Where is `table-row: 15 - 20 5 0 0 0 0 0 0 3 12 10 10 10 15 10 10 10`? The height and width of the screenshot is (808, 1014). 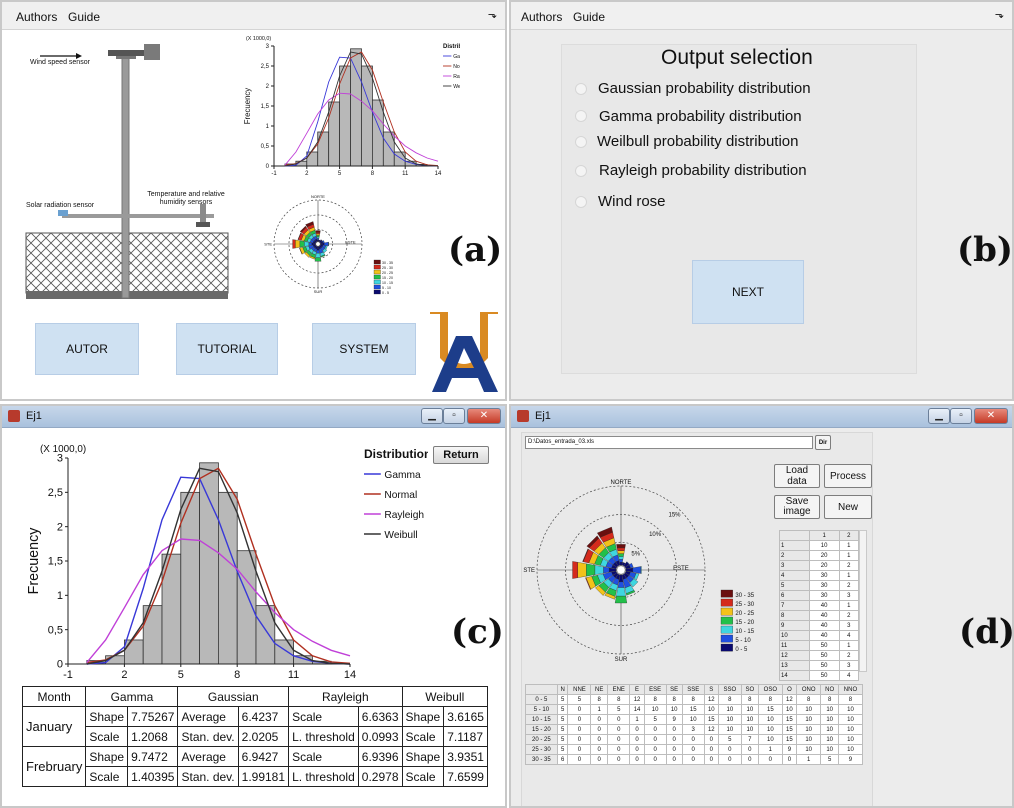
table-row: 15 - 20 5 0 0 0 0 0 0 3 12 10 10 10 15 10 10 10 is located at coordinates (694, 729).